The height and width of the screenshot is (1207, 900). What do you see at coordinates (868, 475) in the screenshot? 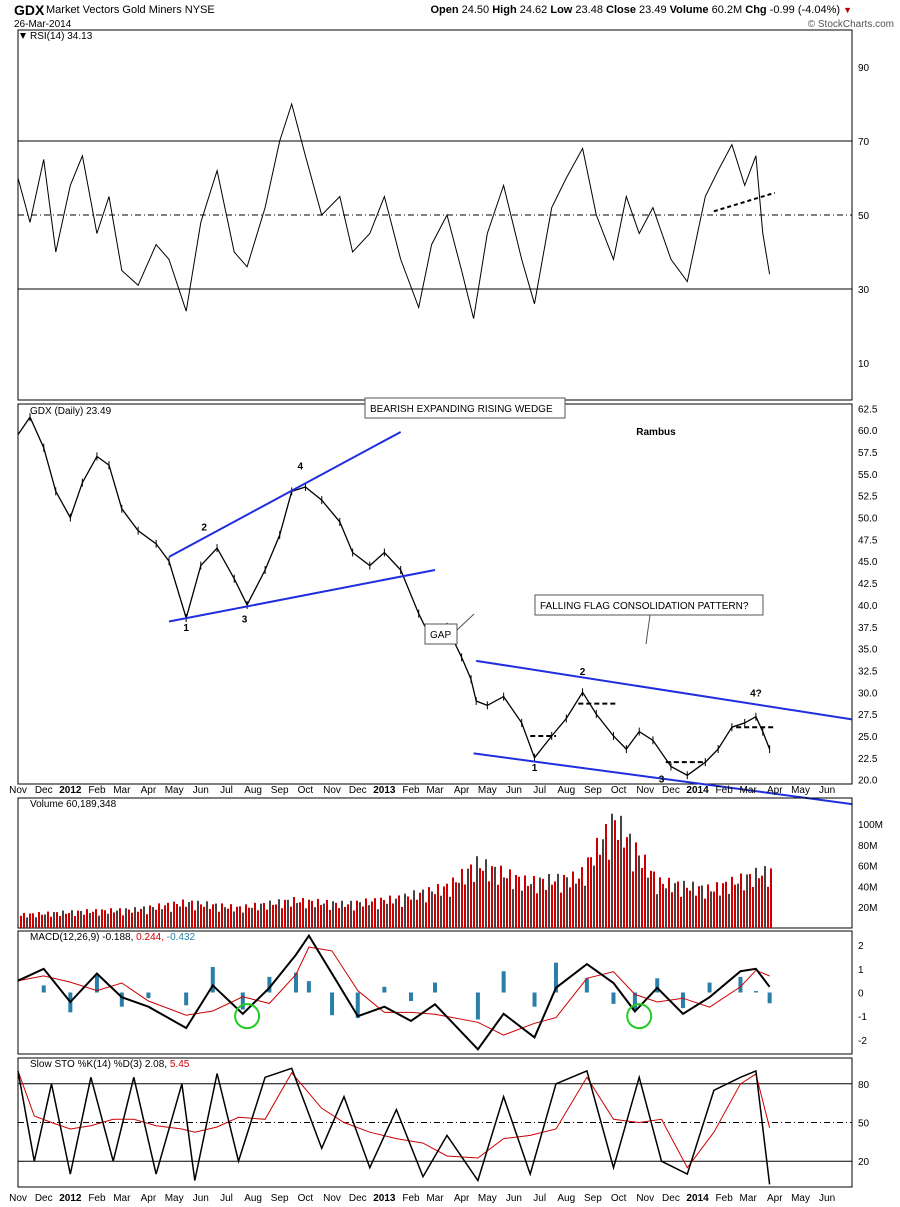
I see `price-y-tick: 55.0` at bounding box center [868, 475].